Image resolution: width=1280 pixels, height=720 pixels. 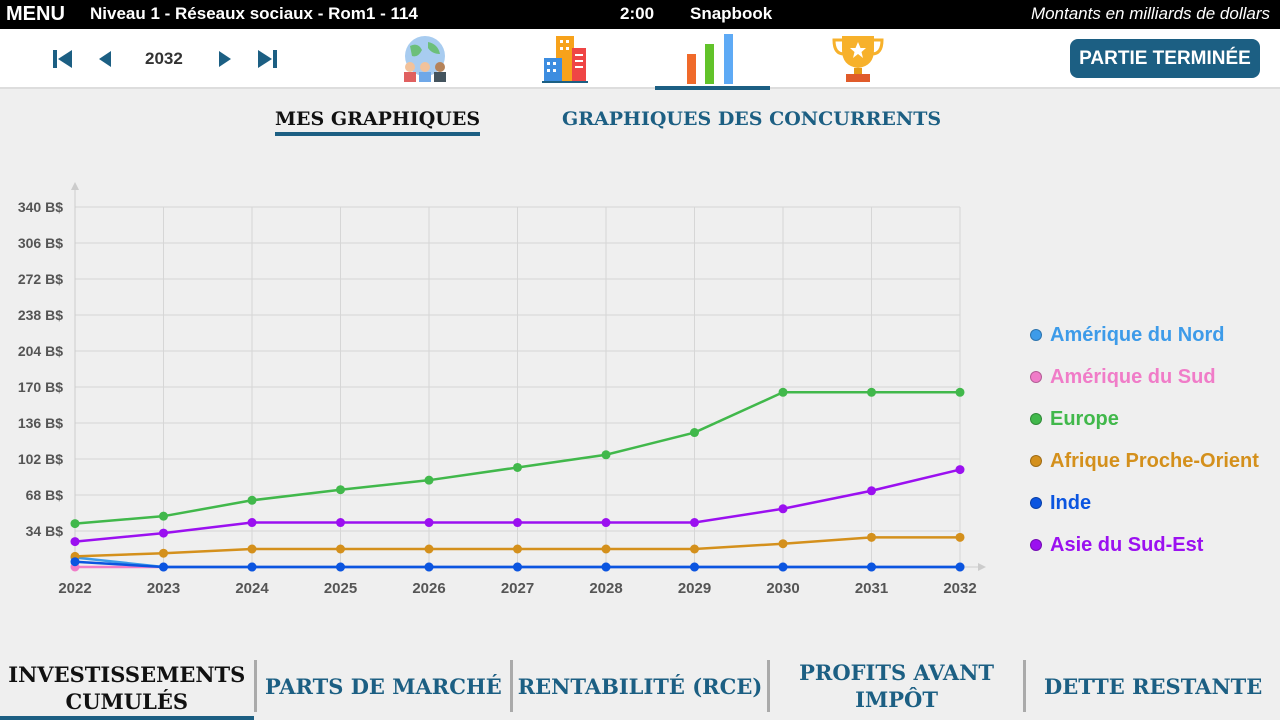 I want to click on legend-item: Asie du Sud-Est, so click(x=1144, y=545).